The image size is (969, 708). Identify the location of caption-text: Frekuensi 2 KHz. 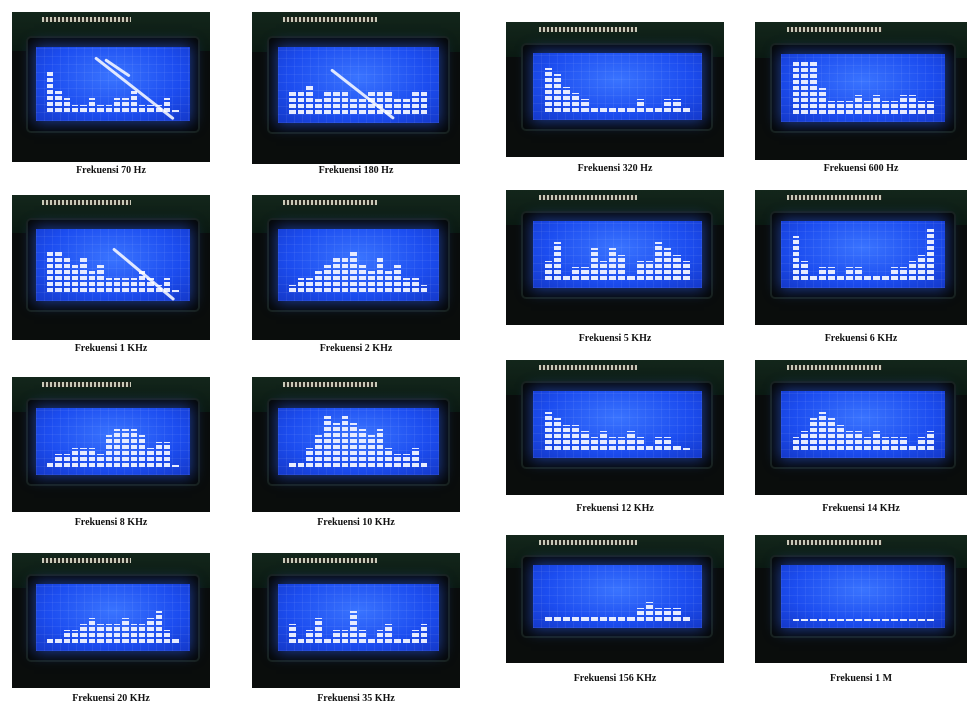
(356, 348).